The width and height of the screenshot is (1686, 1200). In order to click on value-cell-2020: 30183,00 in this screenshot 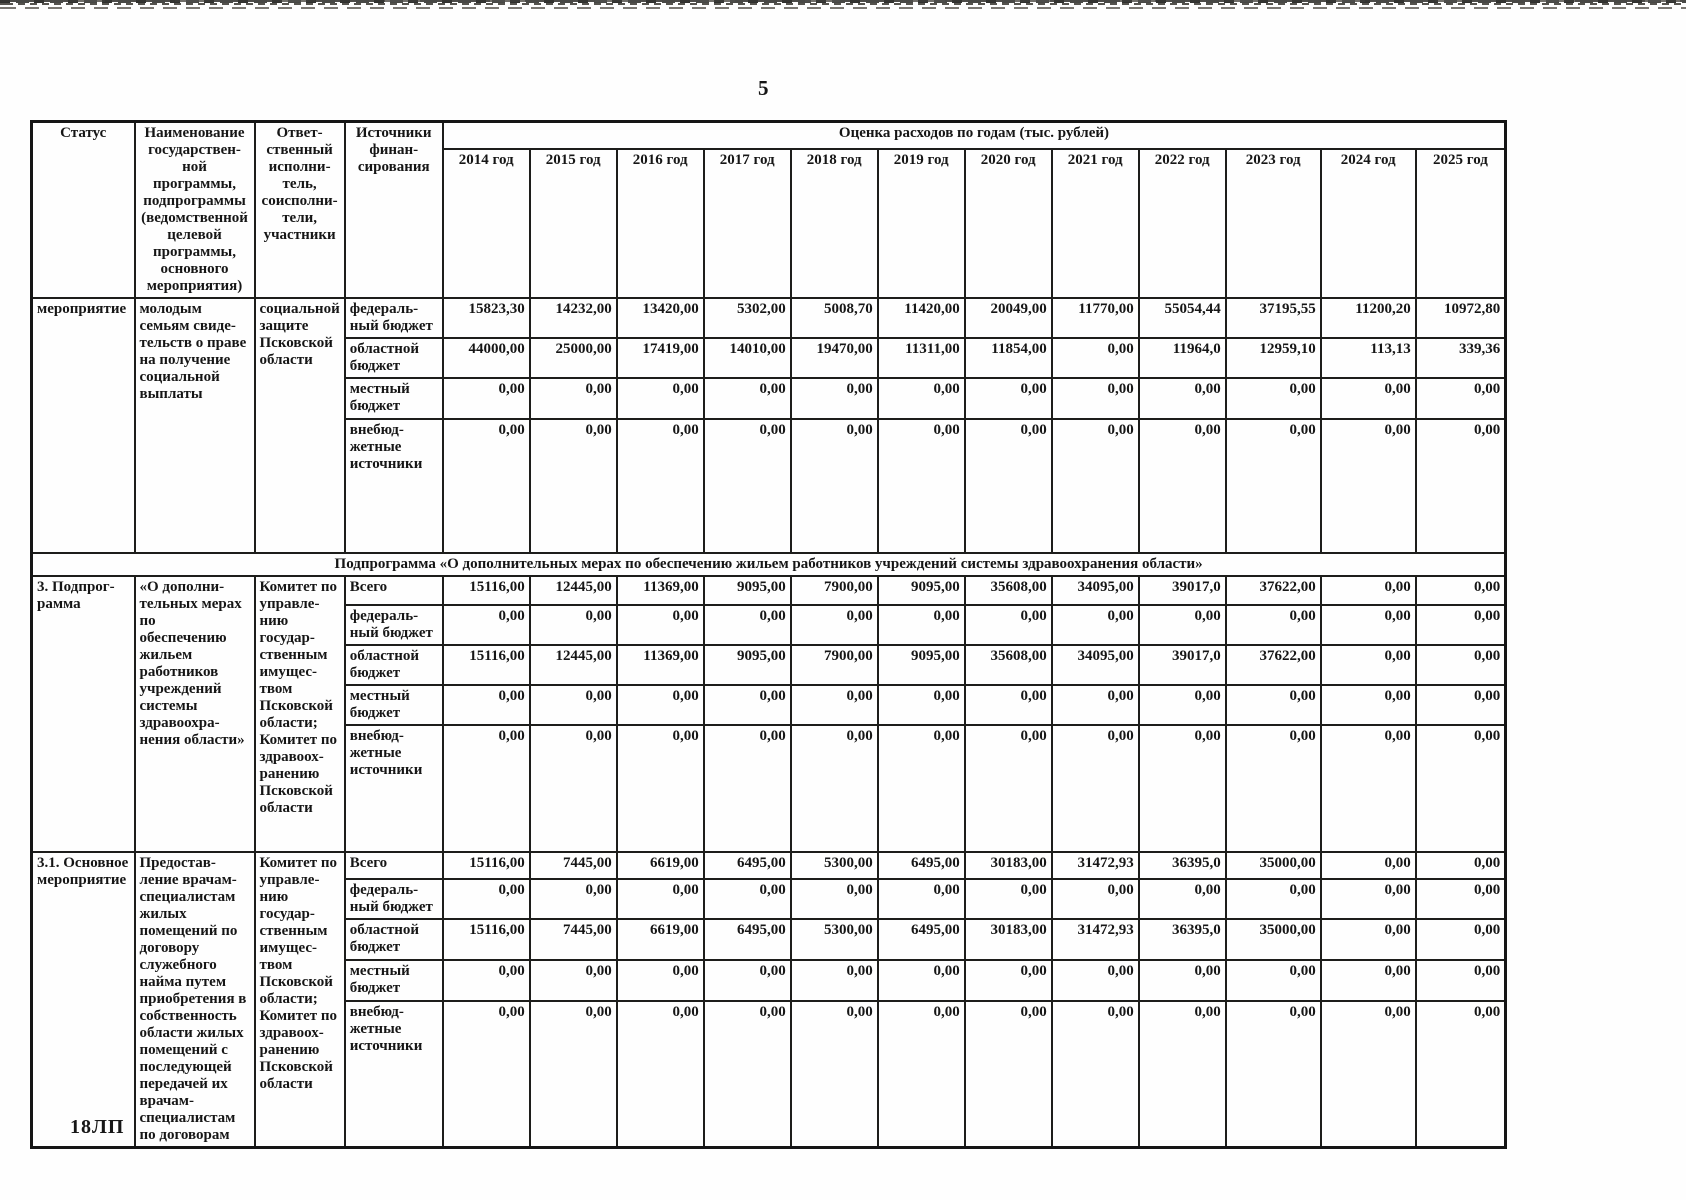, I will do `click(1008, 865)`.